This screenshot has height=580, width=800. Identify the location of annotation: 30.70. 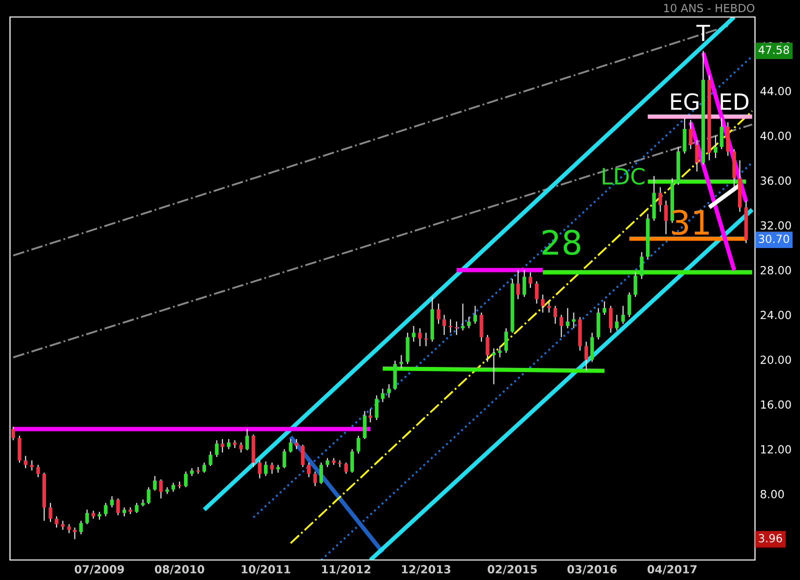
(774, 239).